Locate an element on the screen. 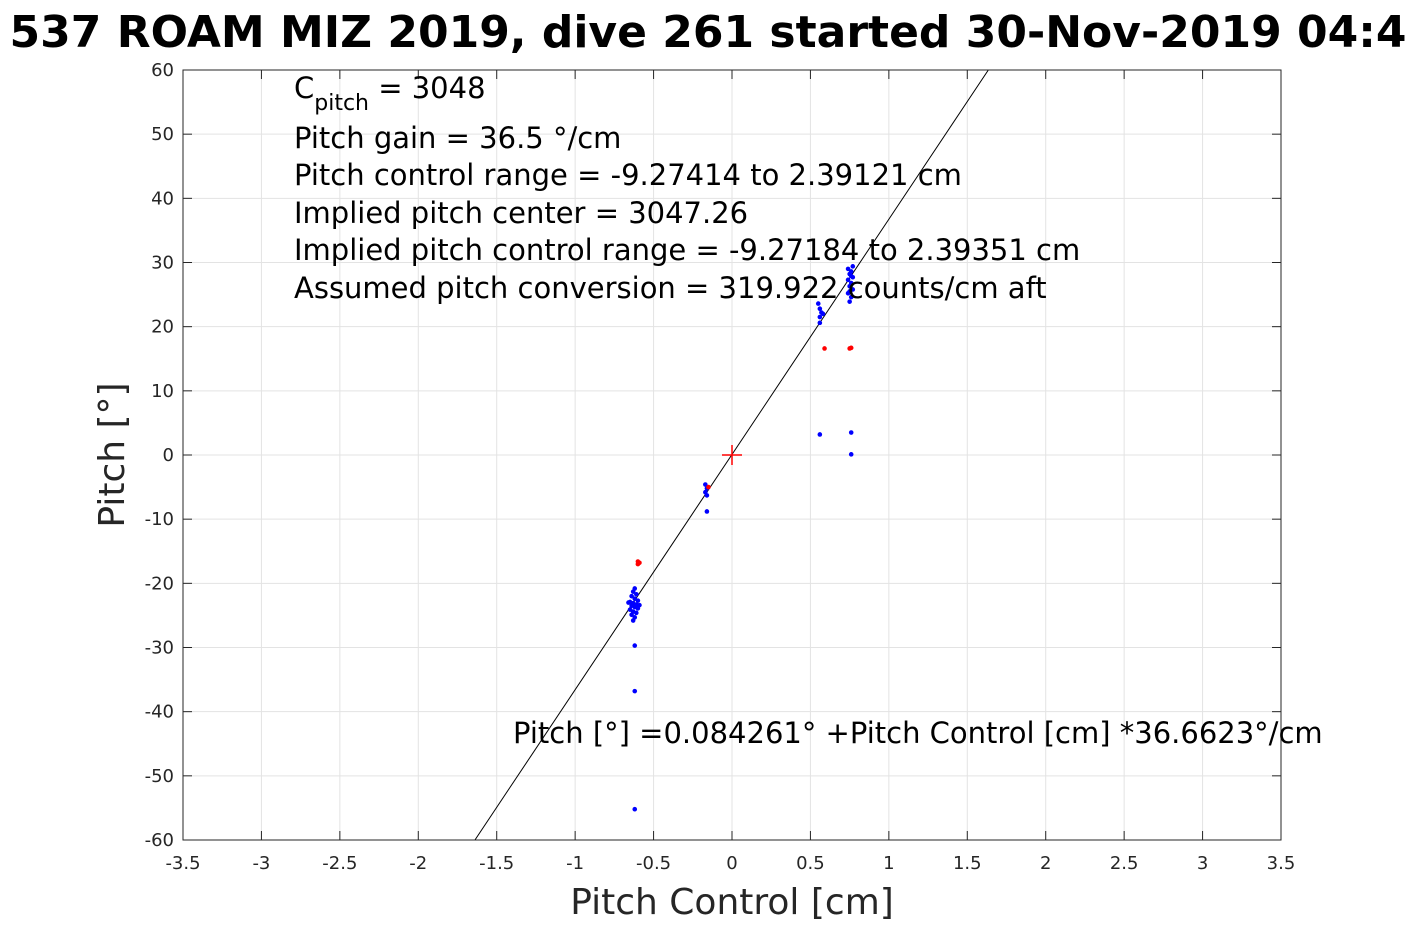 Image resolution: width=1417 pixels, height=945 pixels. x-tick-label: 1 is located at coordinates (888, 863).